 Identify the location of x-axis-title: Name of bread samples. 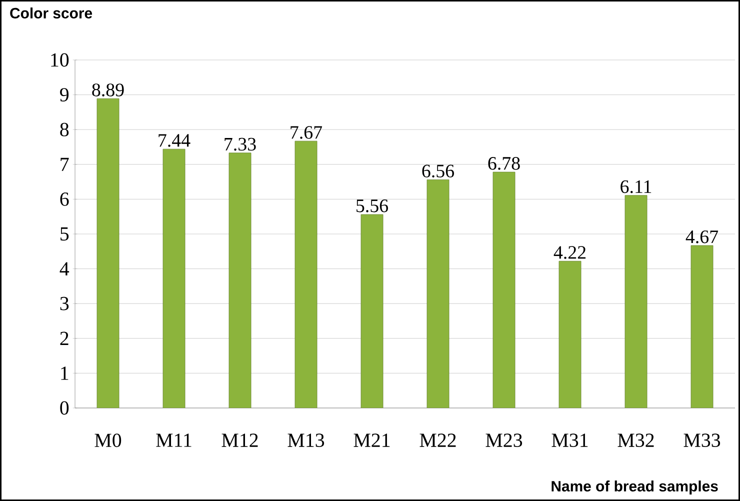
(635, 487).